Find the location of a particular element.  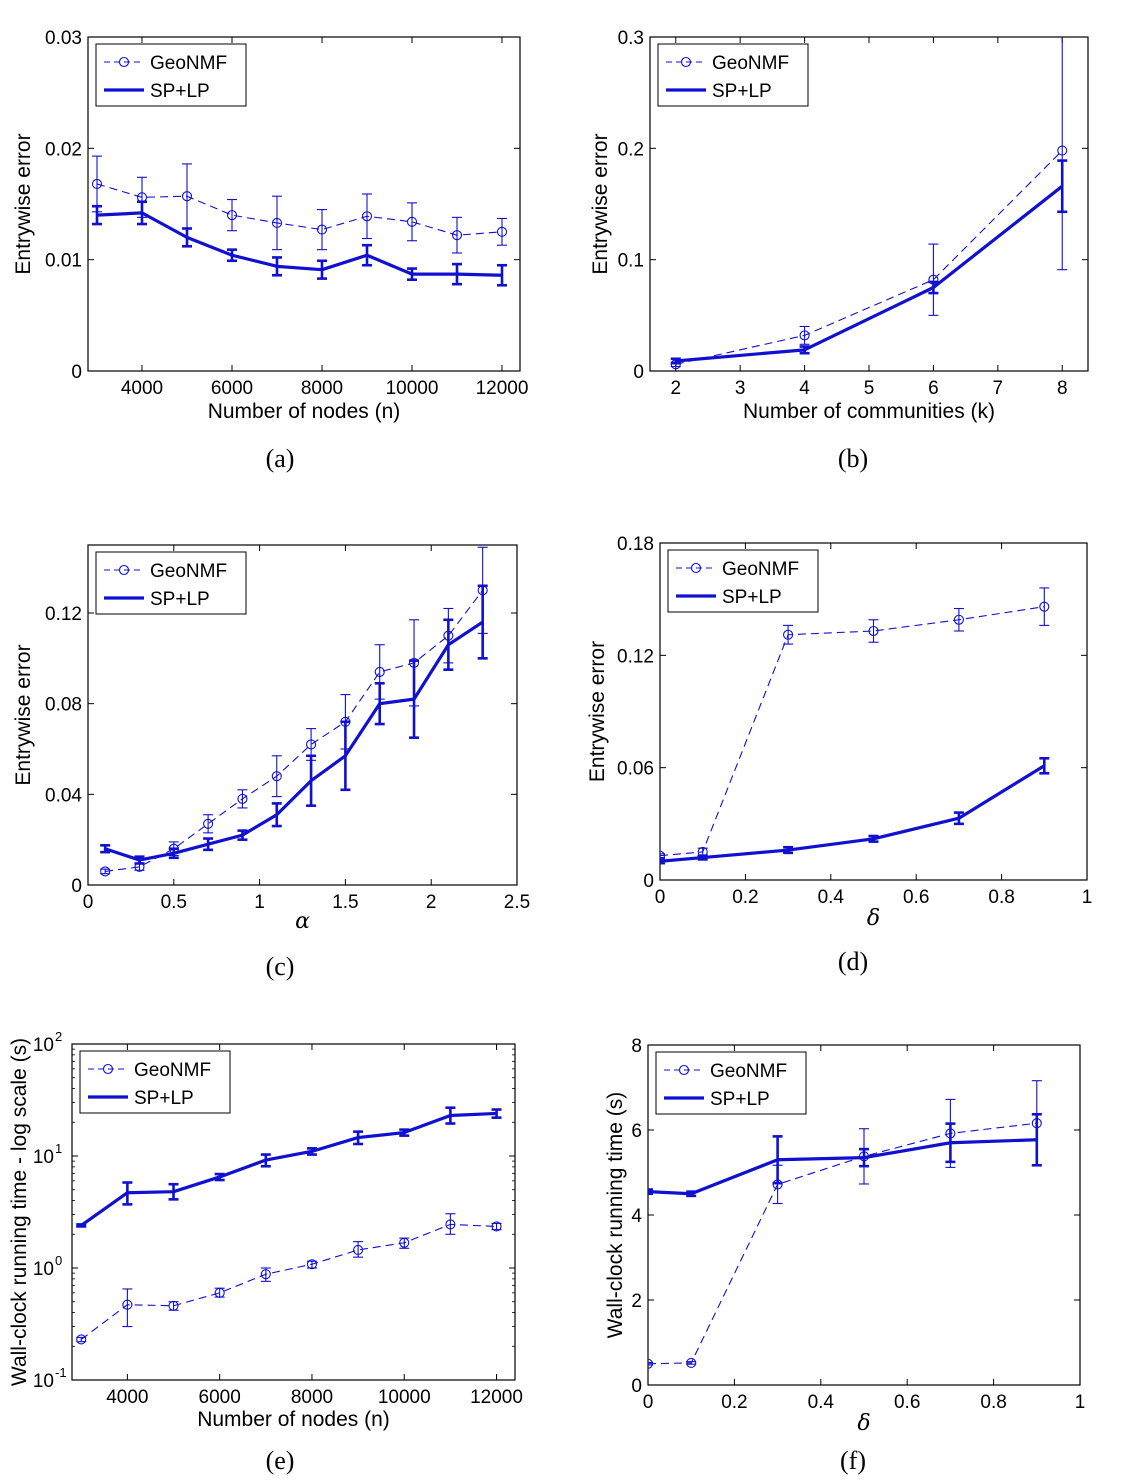

y-tick-label: 0.18 is located at coordinates (635, 544).